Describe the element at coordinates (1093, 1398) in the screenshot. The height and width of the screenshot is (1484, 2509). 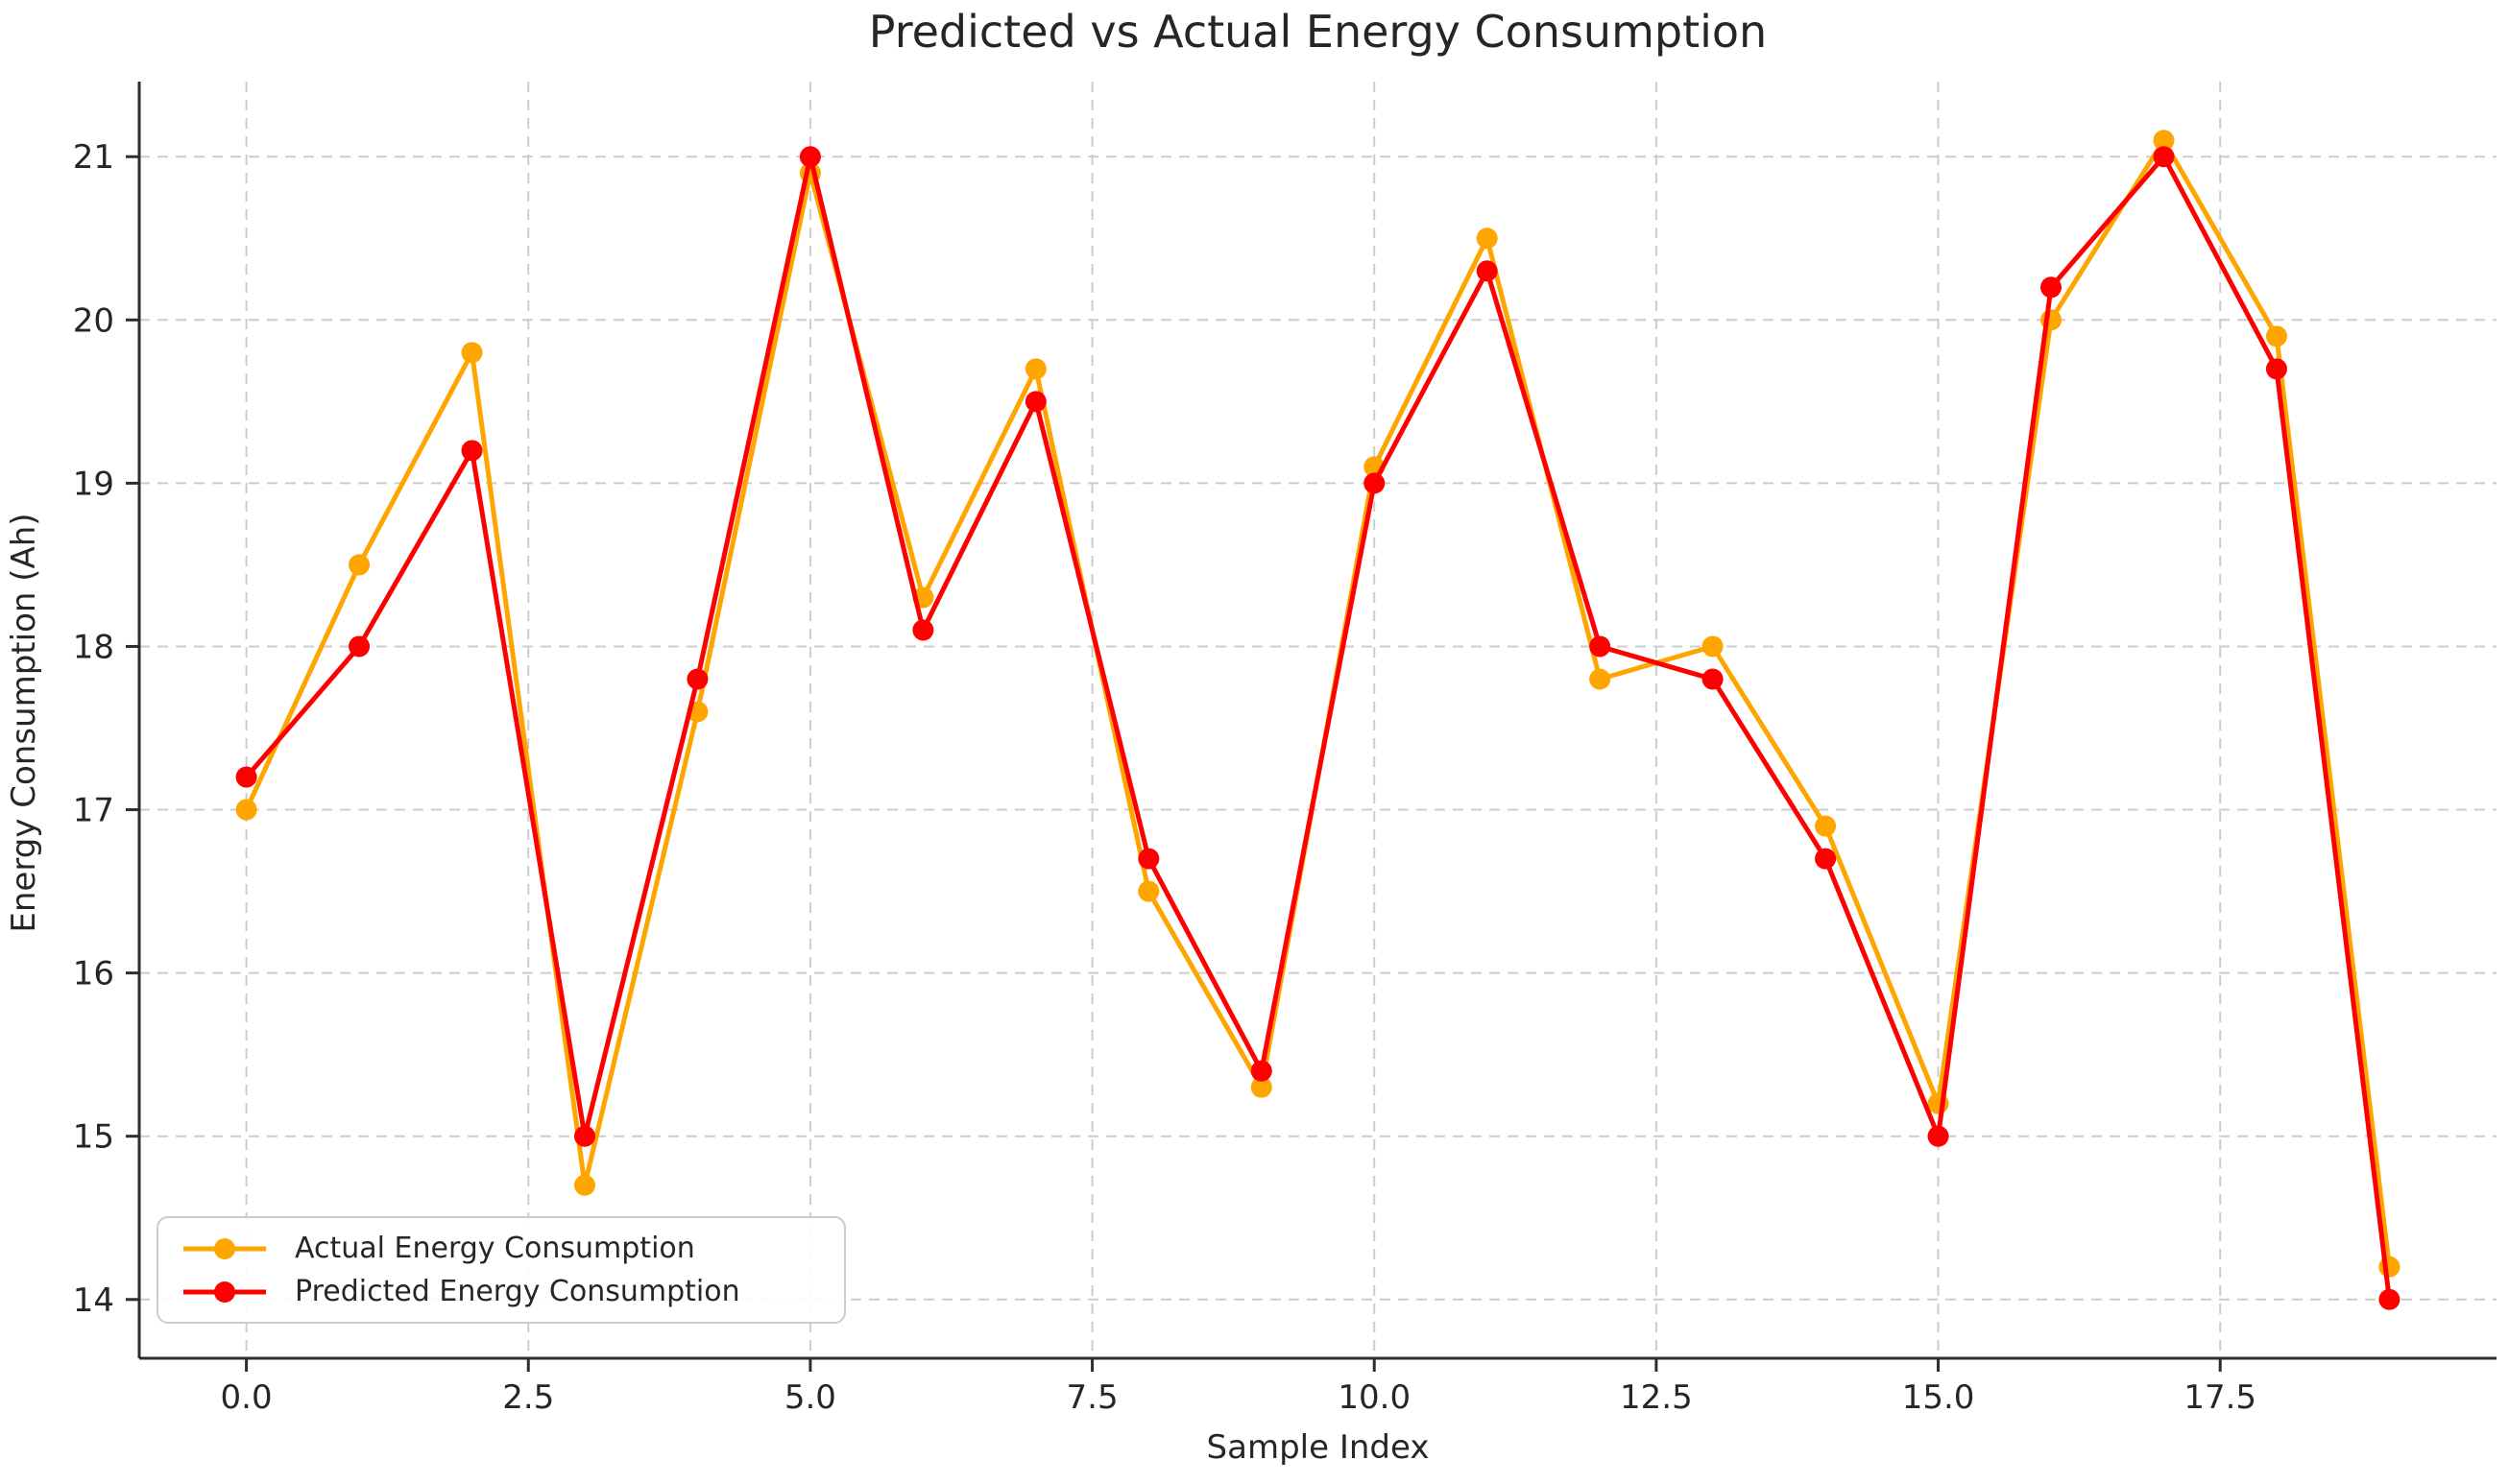
I see `x-tick-label: 7.5` at that location.